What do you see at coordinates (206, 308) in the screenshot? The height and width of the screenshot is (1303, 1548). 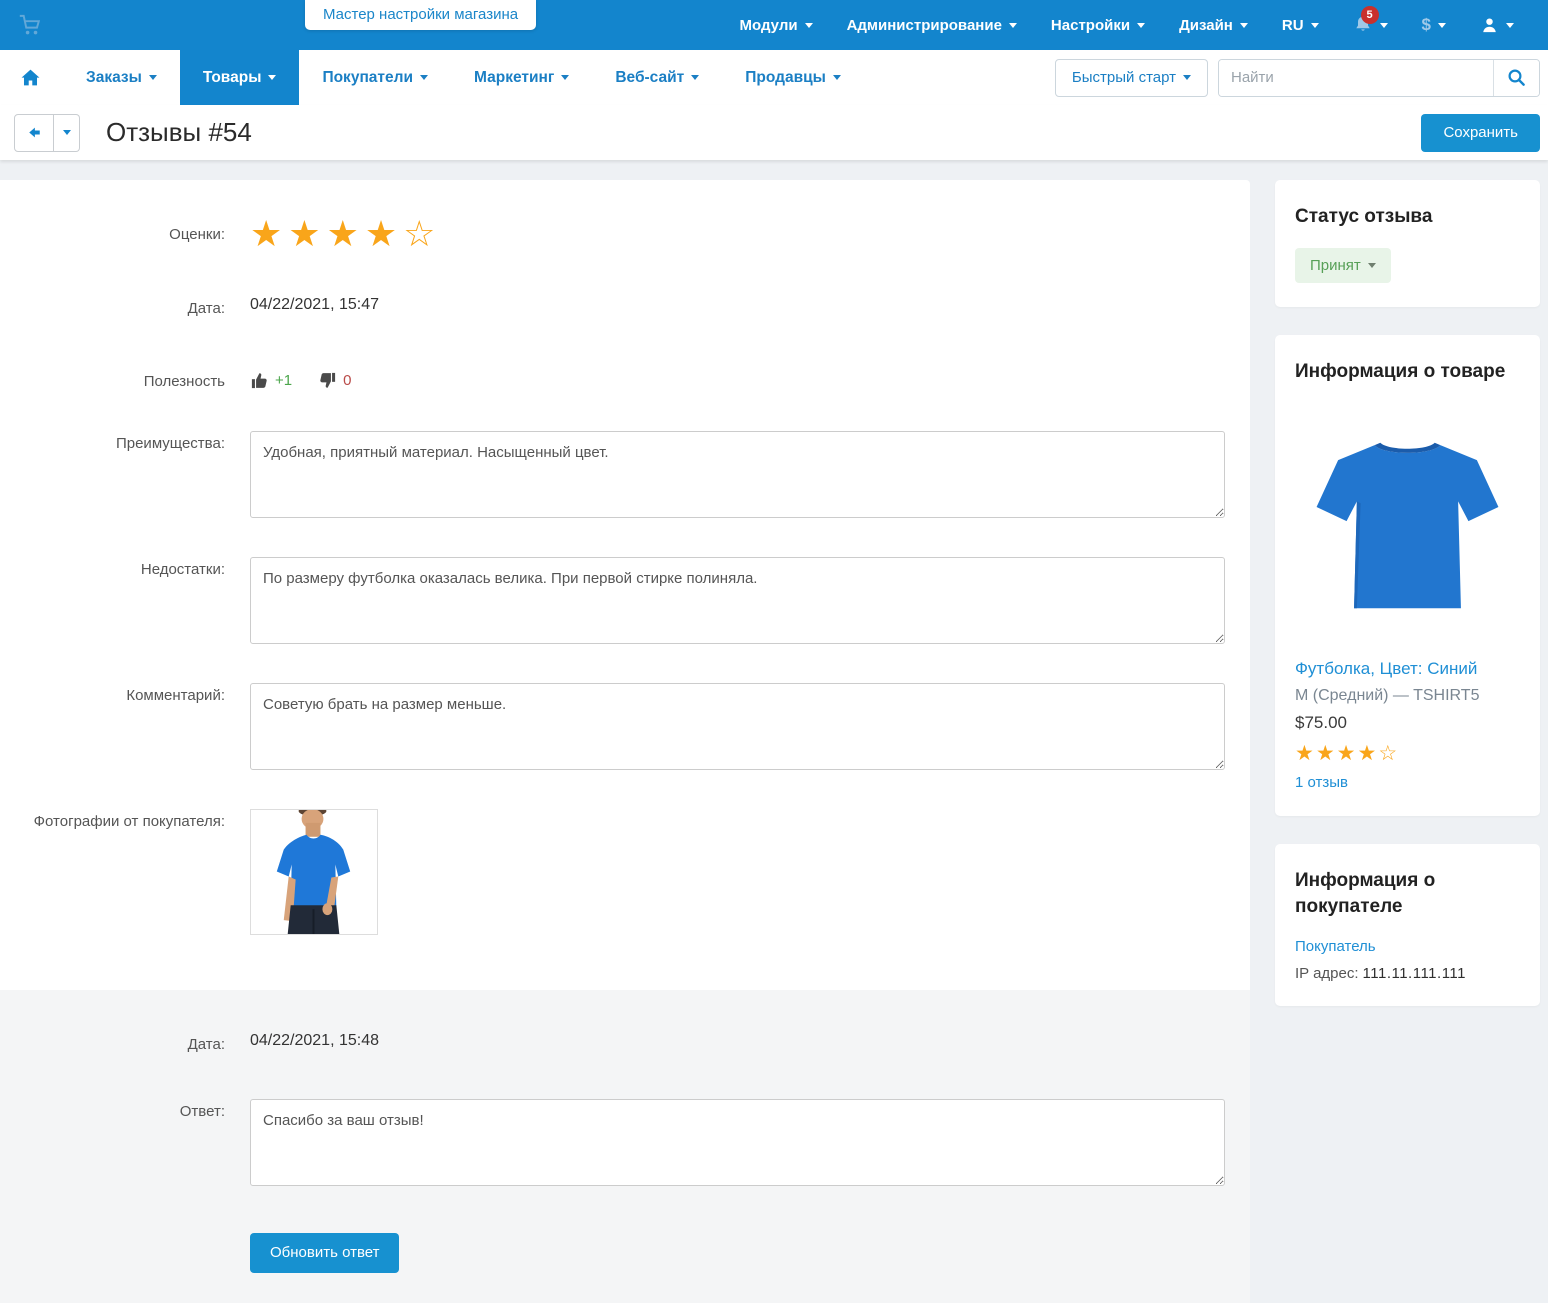 I see `date-label: Дата:` at bounding box center [206, 308].